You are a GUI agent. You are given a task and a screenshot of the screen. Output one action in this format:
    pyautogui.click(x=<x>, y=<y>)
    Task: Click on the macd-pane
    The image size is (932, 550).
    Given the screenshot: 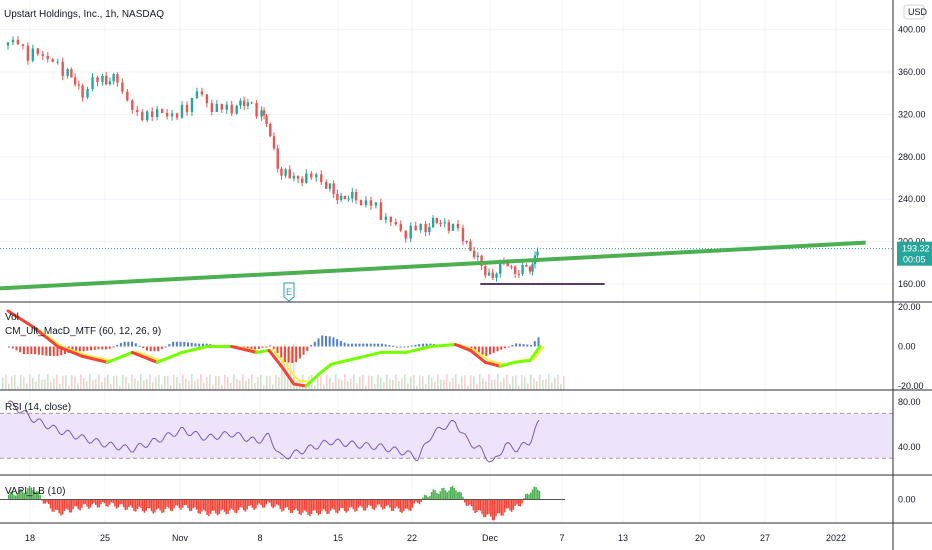 What is the action you would take?
    pyautogui.click(x=283, y=349)
    